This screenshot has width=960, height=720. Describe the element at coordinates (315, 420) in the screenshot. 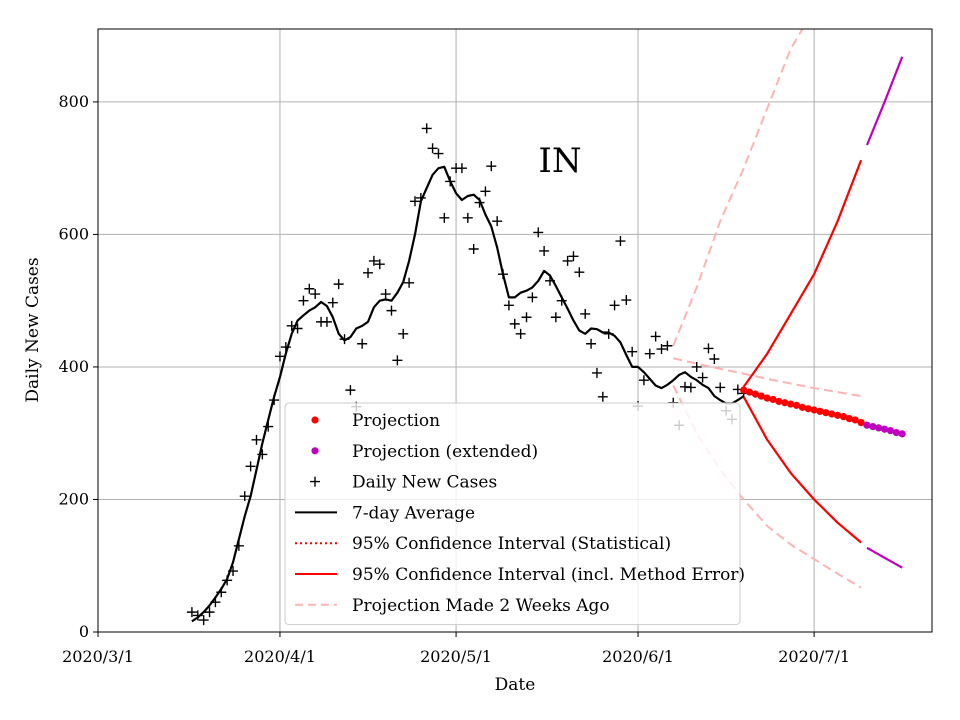

I see `legend-marker-dot` at that location.